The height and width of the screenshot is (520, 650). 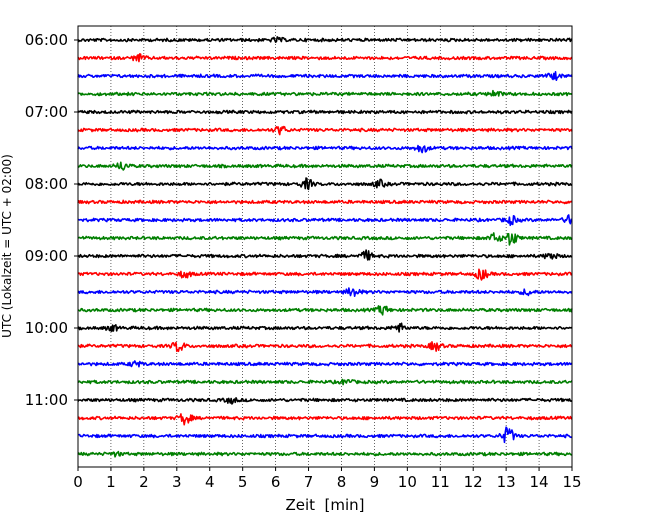 What do you see at coordinates (46, 40) in the screenshot?
I see `y-tick-label: 06:00` at bounding box center [46, 40].